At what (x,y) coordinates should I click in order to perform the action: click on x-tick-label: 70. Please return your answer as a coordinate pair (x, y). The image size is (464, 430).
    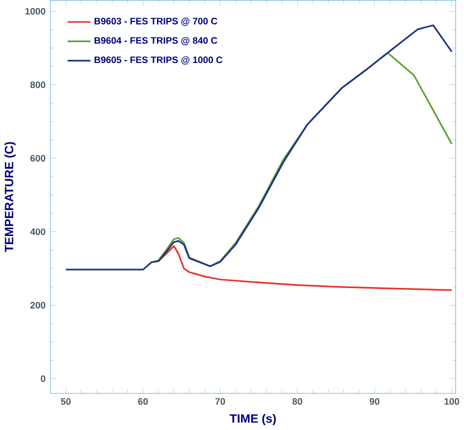
    Looking at the image, I should click on (220, 401).